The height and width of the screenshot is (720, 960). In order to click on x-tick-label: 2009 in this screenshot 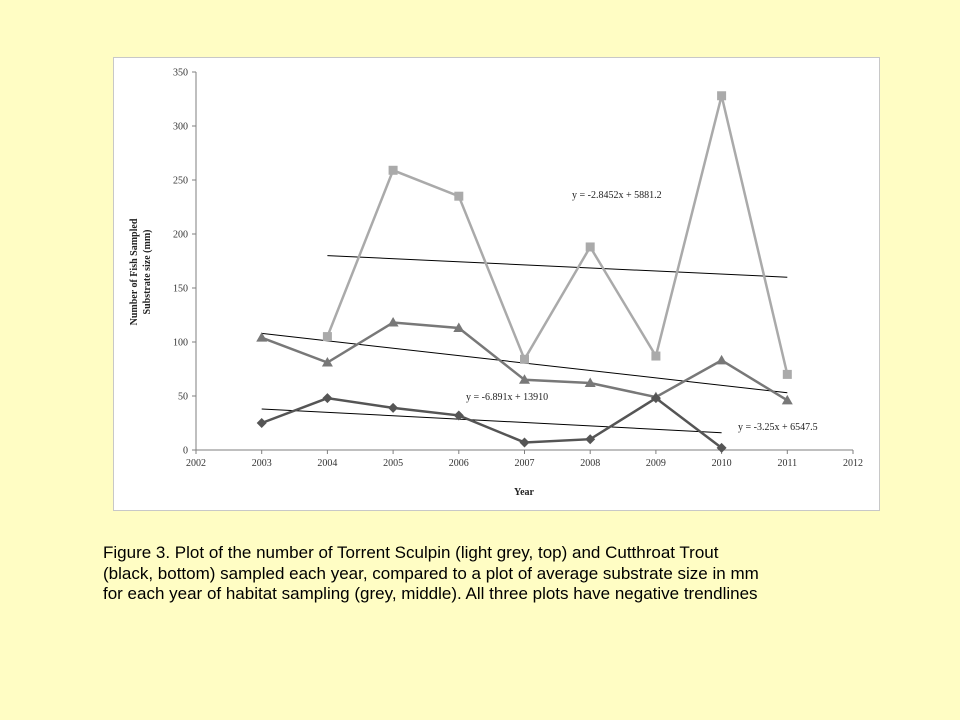, I will do `click(656, 463)`.